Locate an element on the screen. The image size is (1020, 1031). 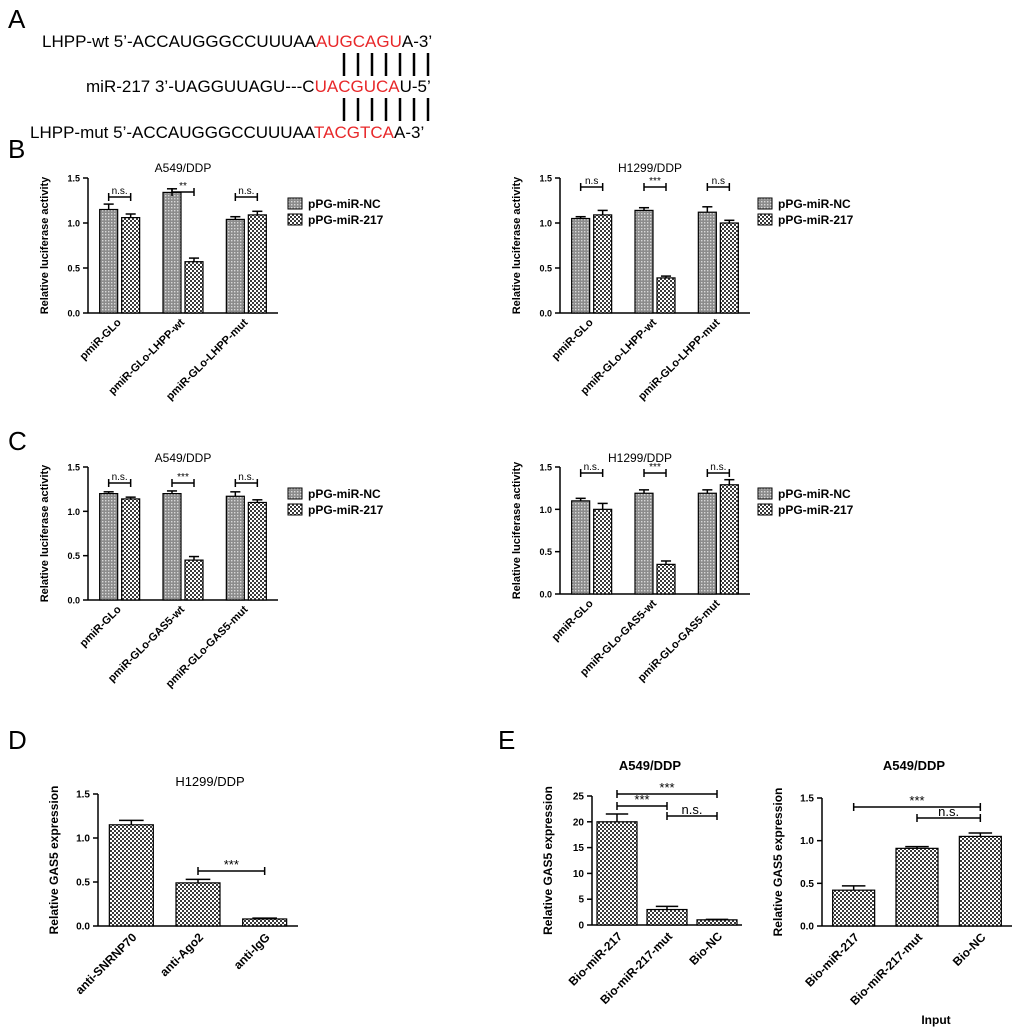
seq-mir-suffix: U-5’ is located at coordinates (415, 86).